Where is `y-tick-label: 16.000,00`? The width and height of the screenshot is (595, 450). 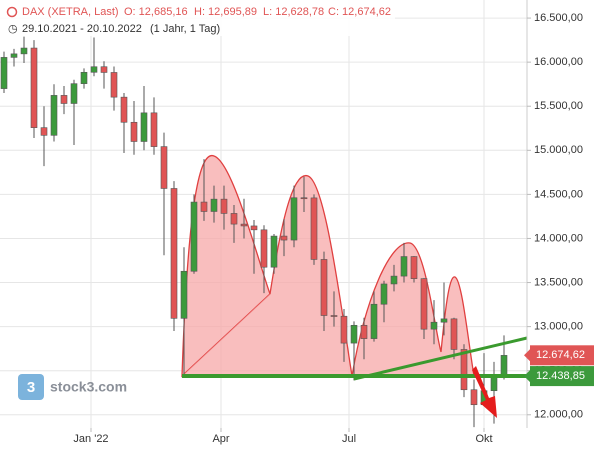
y-tick-label: 16.000,00 is located at coordinates (558, 62).